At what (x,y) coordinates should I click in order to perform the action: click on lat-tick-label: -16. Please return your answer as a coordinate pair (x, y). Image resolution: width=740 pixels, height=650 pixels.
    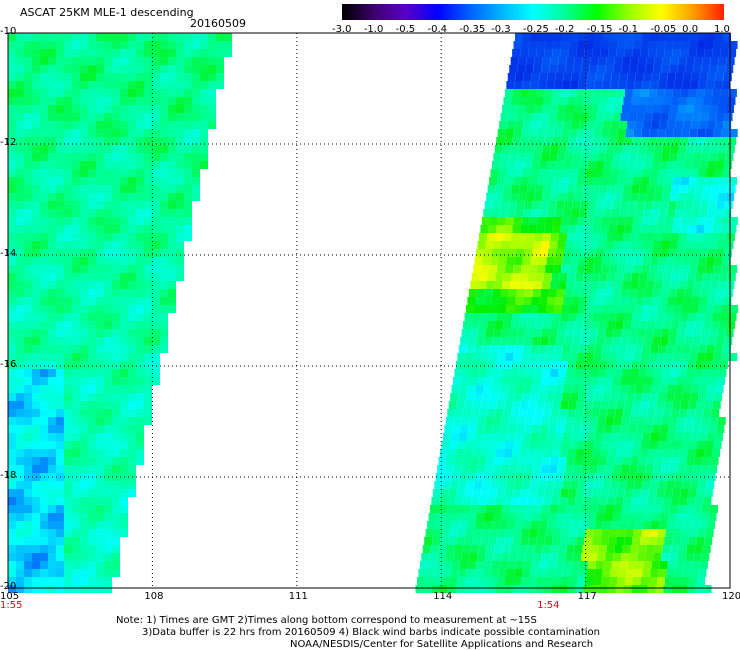
    Looking at the image, I should click on (8, 364).